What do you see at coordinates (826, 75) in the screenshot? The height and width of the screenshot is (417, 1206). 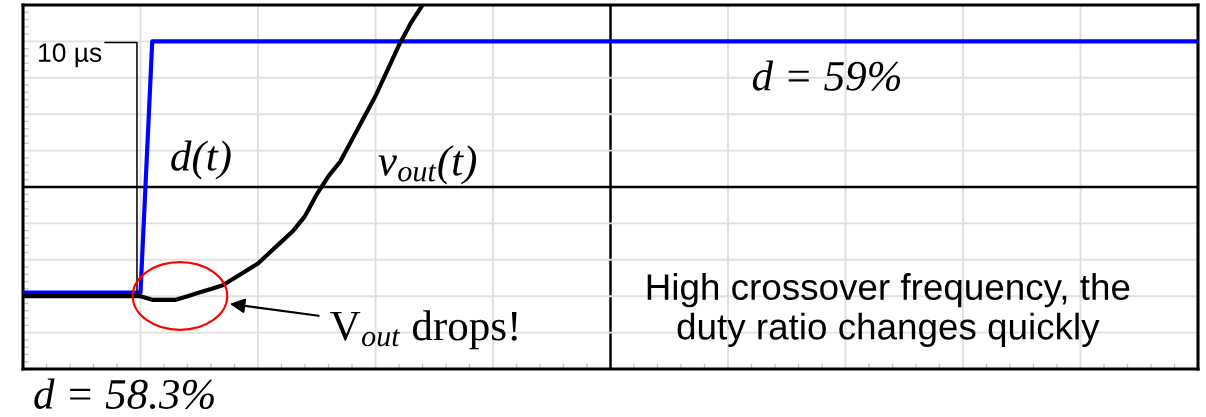 I see `annotation: d = 59%` at bounding box center [826, 75].